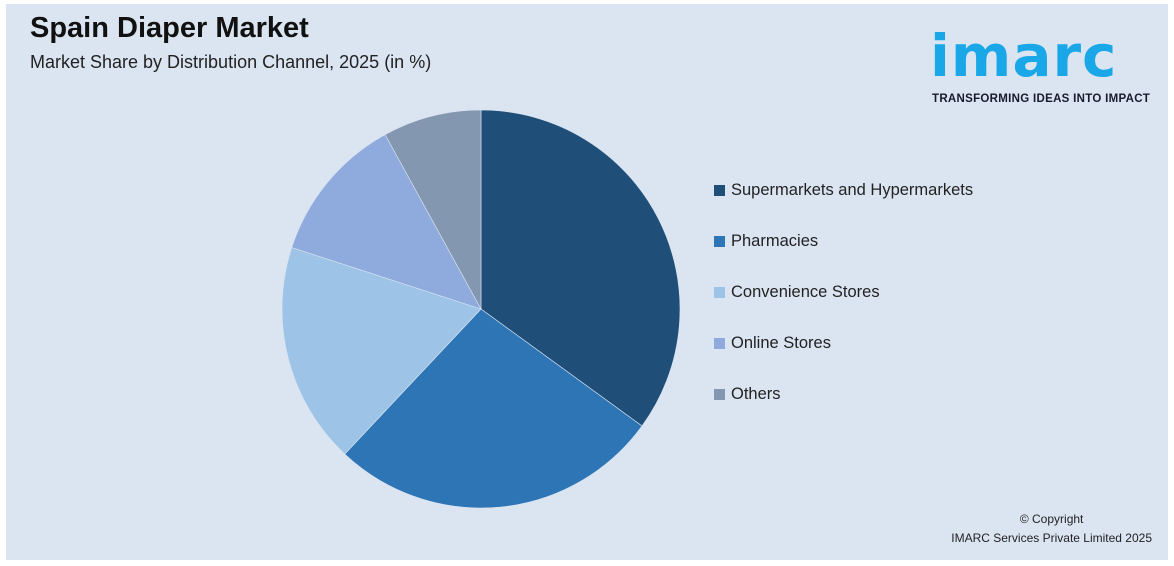 The image size is (1174, 566). Describe the element at coordinates (381, 351) in the screenshot. I see `pie-slice-convenience-stores` at that location.